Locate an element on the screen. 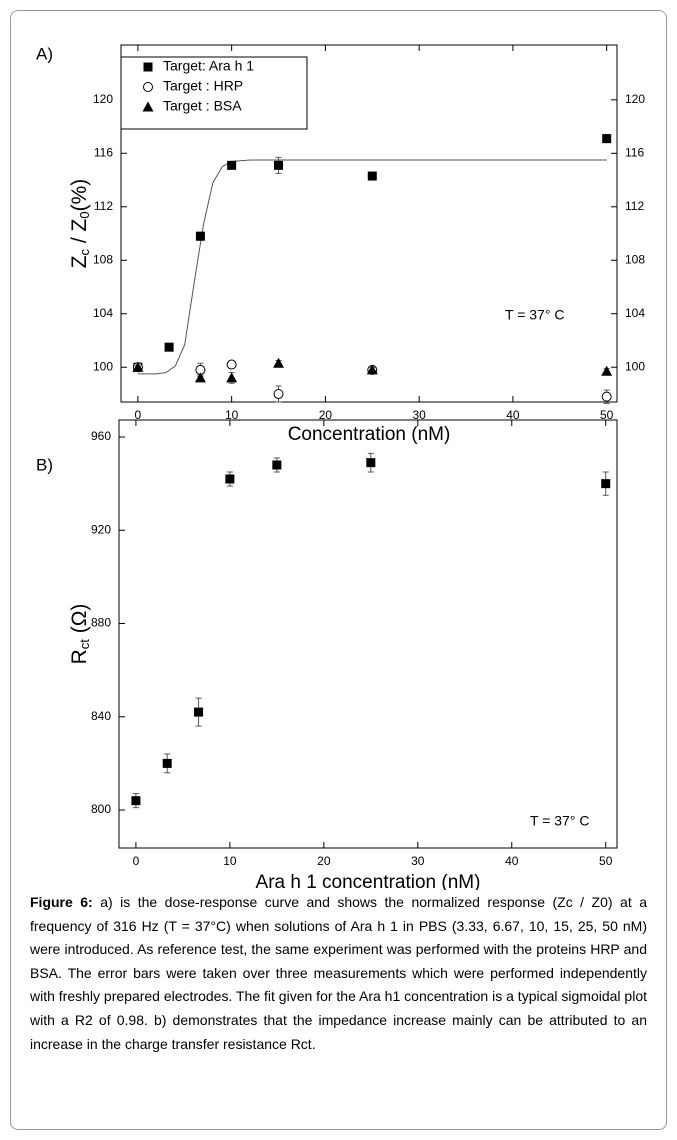 Image resolution: width=677 pixels, height=1140 pixels. y-axis-label-part: / Z is located at coordinates (79, 233).